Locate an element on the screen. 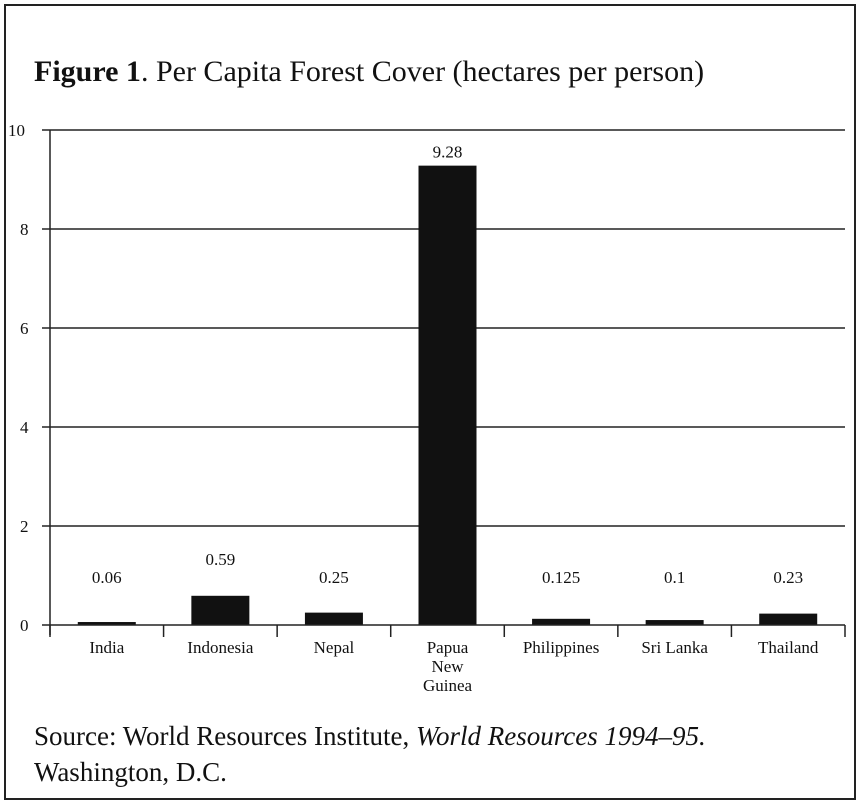 This screenshot has width=862, height=806. x-category-label-0-0: India is located at coordinates (106, 647).